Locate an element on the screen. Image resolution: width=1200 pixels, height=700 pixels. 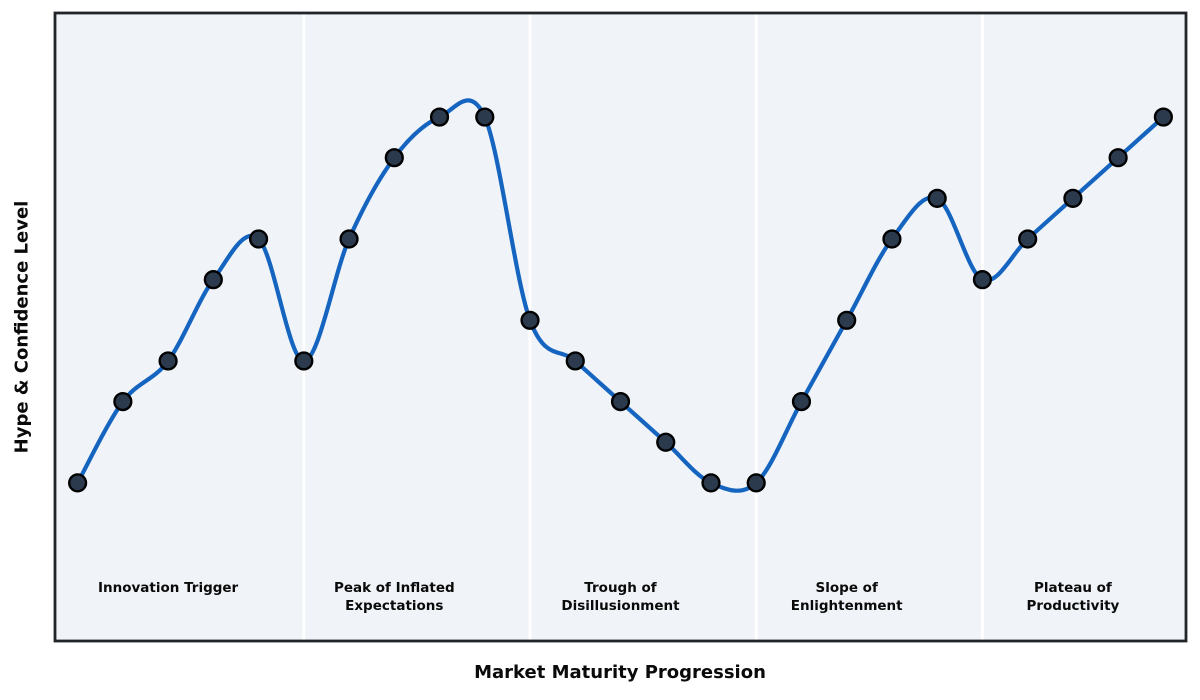
phase-label: Trough of Disillusionment is located at coordinates (620, 597).